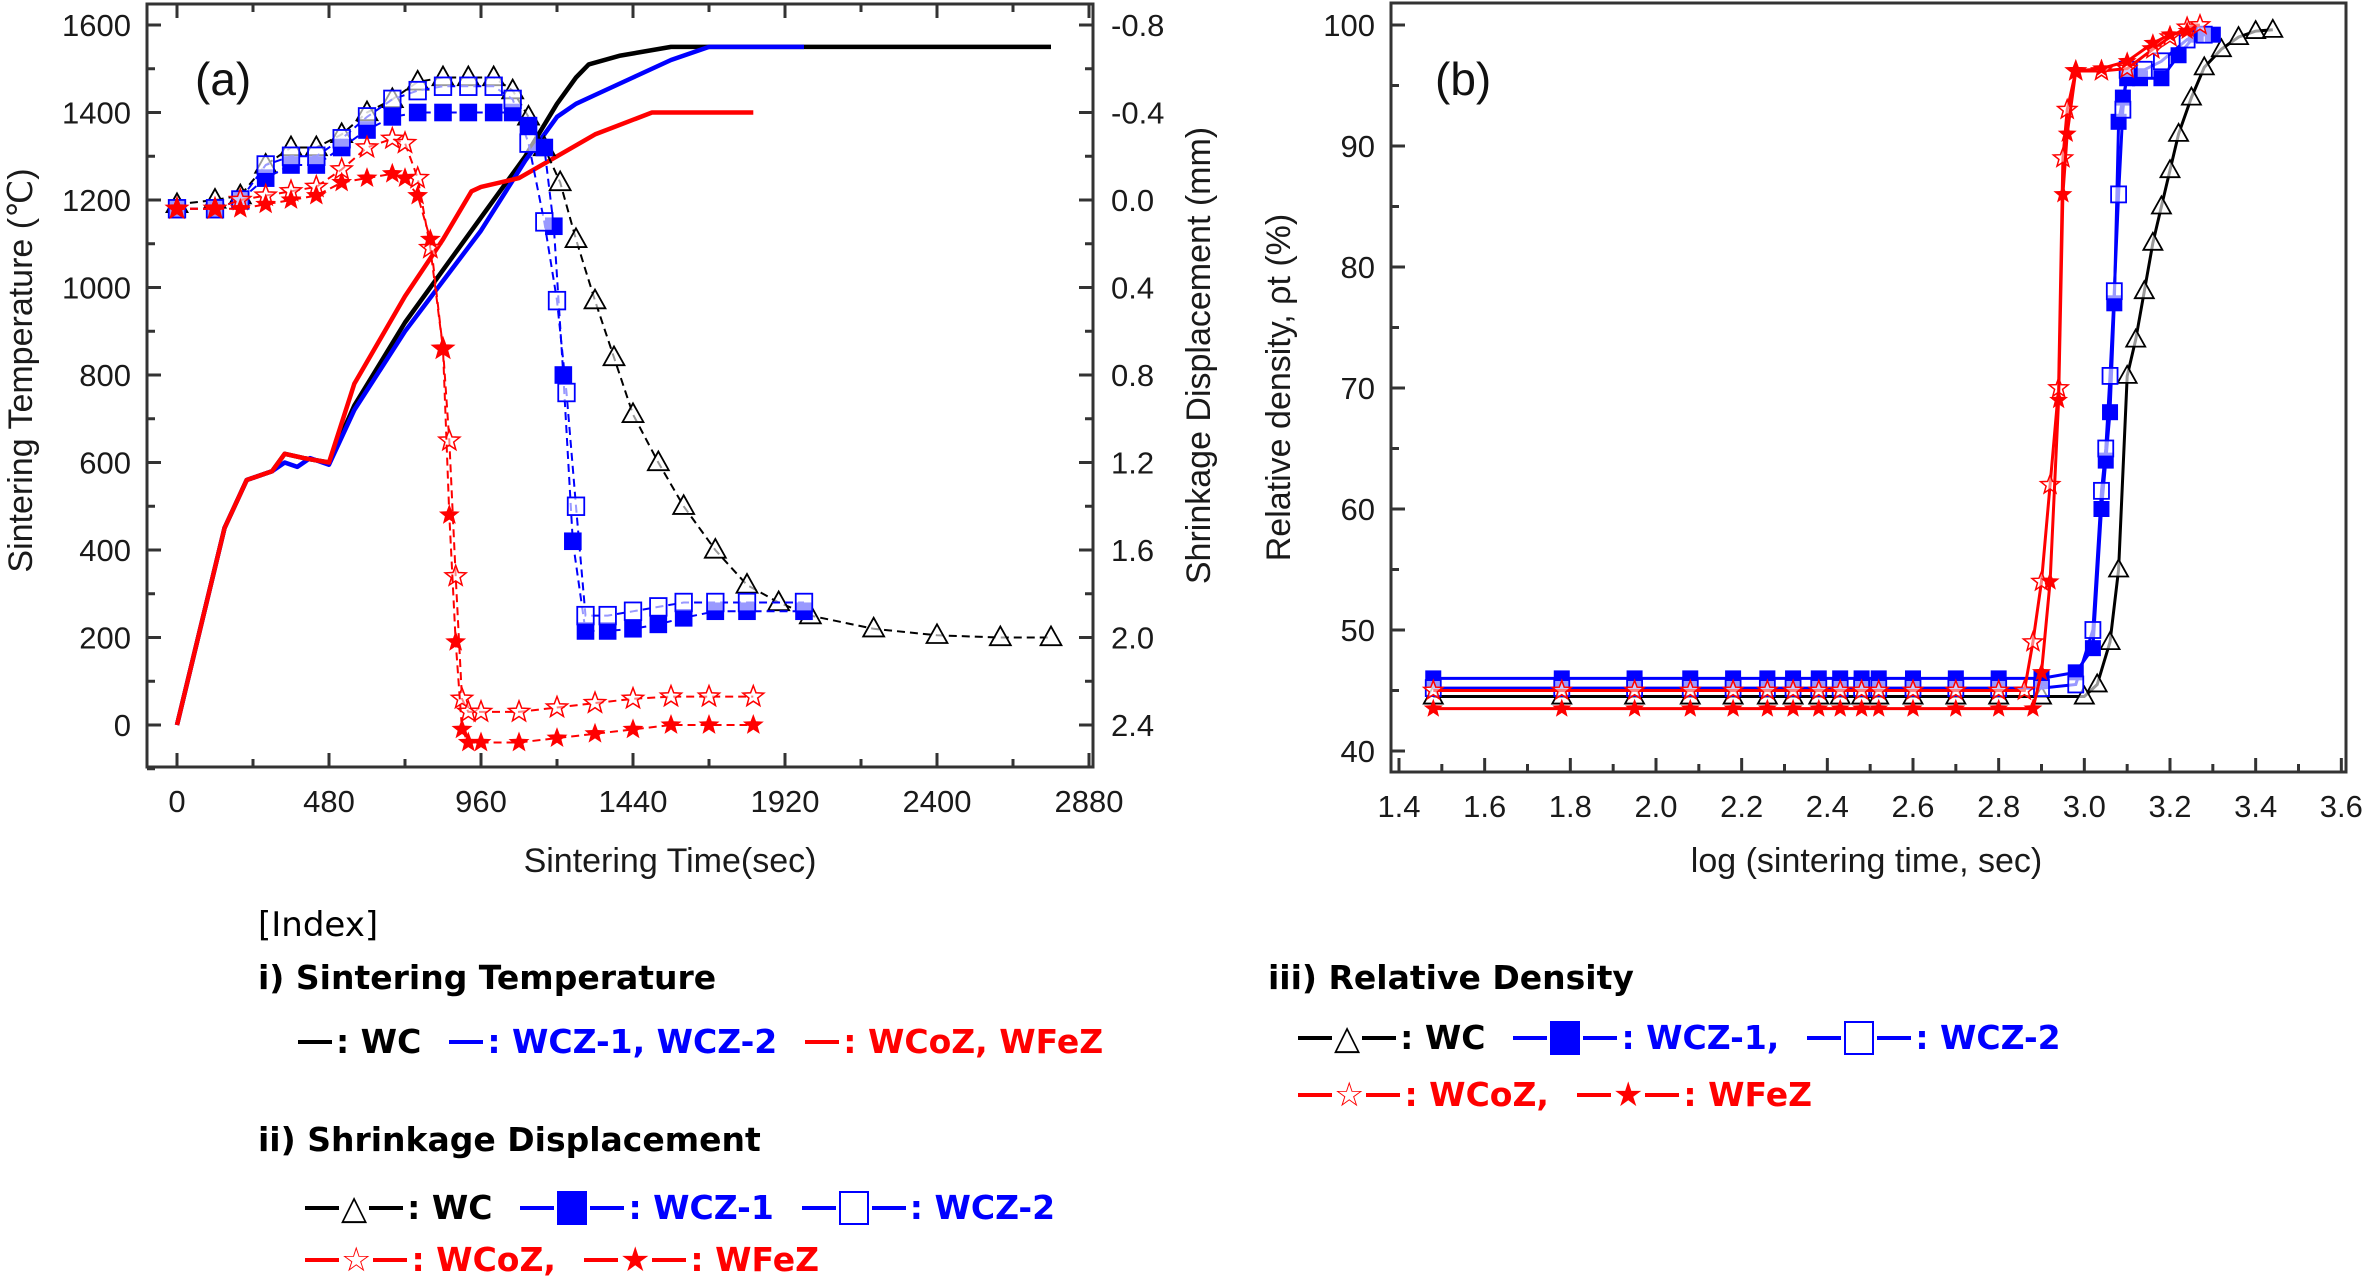 The image size is (2362, 1280). Describe the element at coordinates (1358, 751) in the screenshot. I see `y-tick-label-b: 40` at that location.